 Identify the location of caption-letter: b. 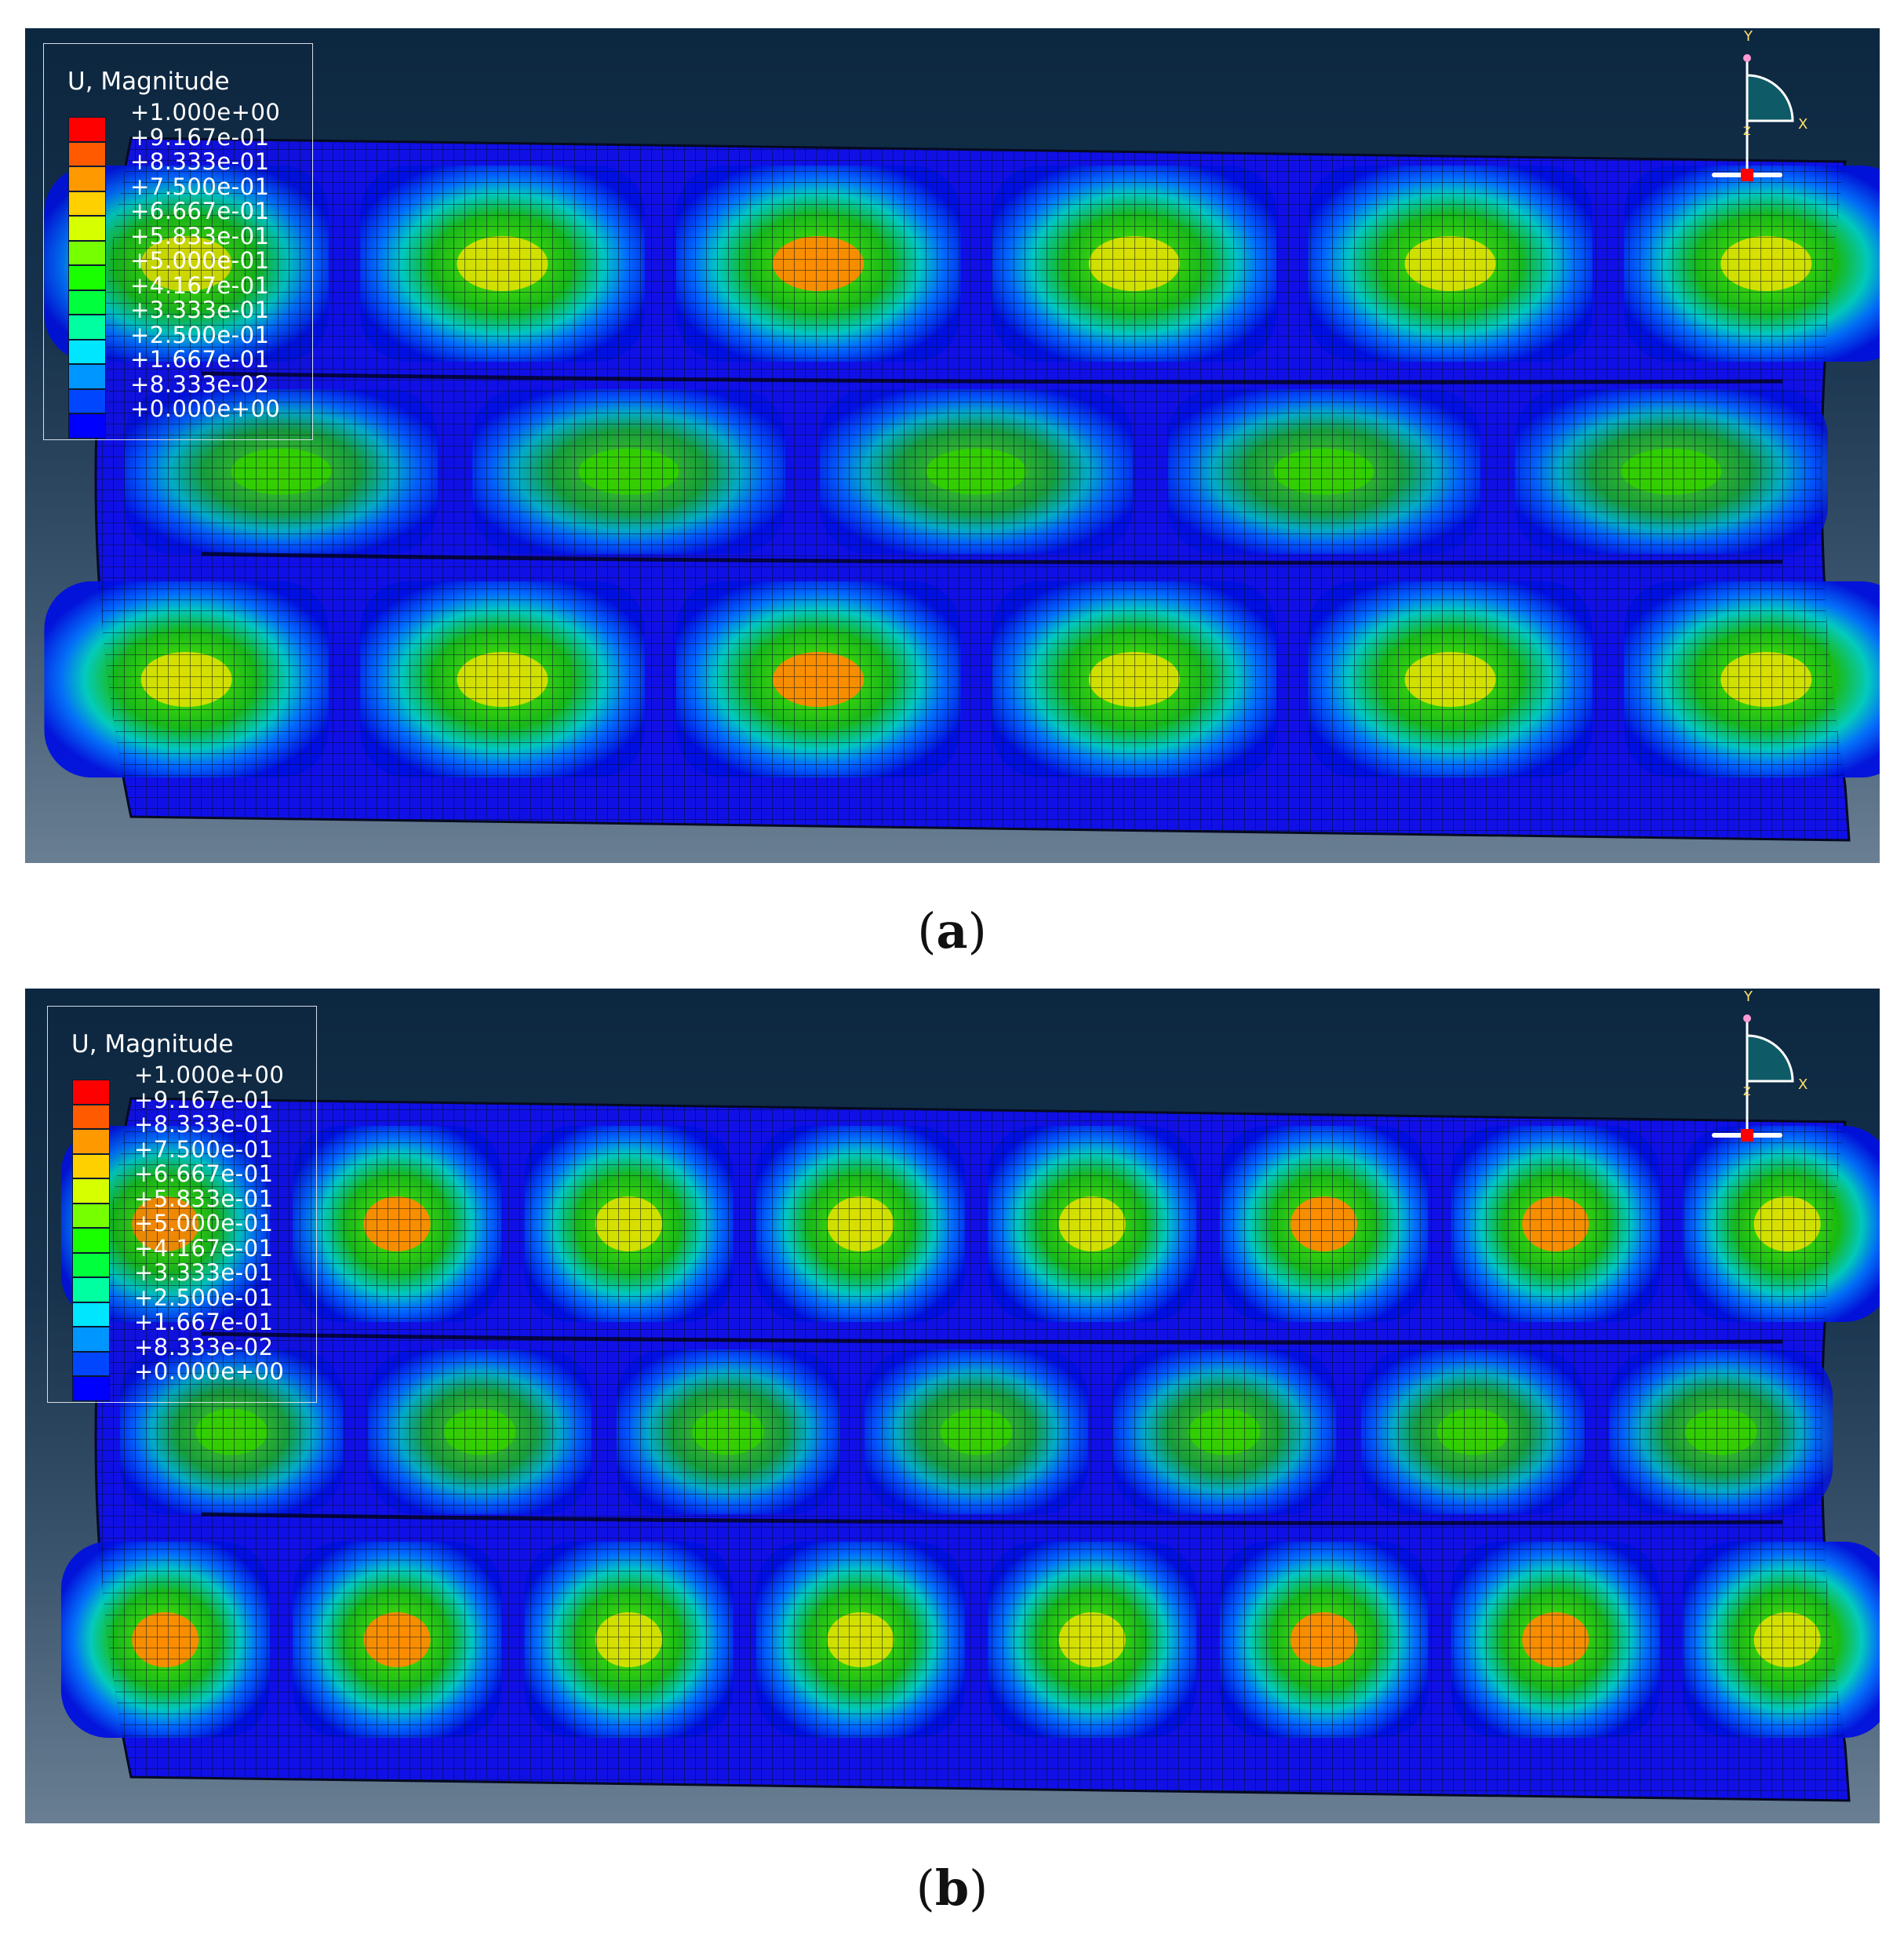
(952, 1888).